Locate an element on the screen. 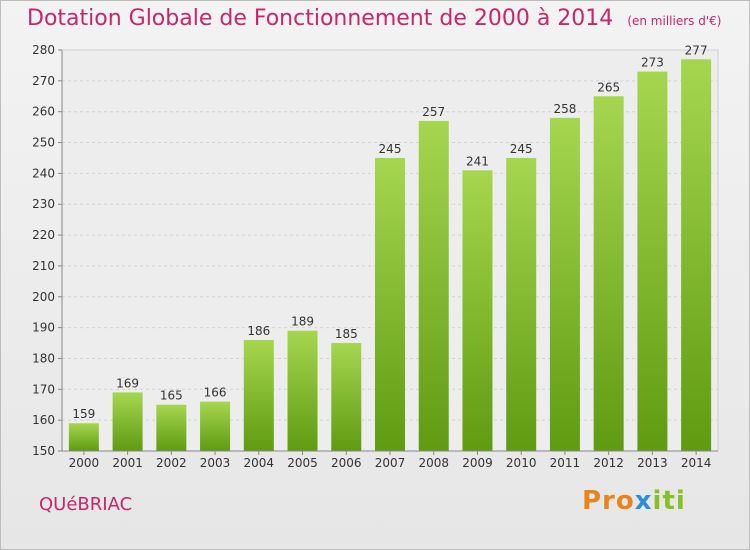  chart-unit: (en milliers d'€) is located at coordinates (674, 21).